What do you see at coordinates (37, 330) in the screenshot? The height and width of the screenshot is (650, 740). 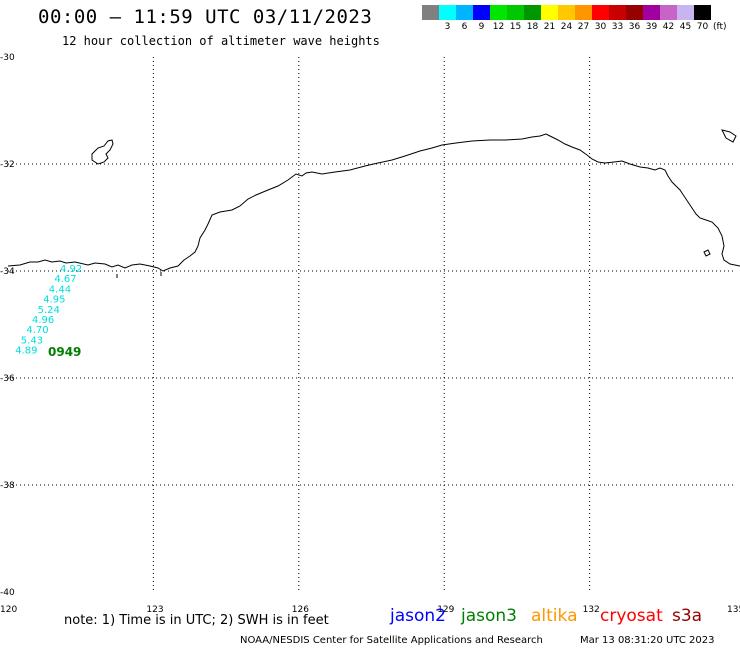 I see `wave-height-value: 4.70` at bounding box center [37, 330].